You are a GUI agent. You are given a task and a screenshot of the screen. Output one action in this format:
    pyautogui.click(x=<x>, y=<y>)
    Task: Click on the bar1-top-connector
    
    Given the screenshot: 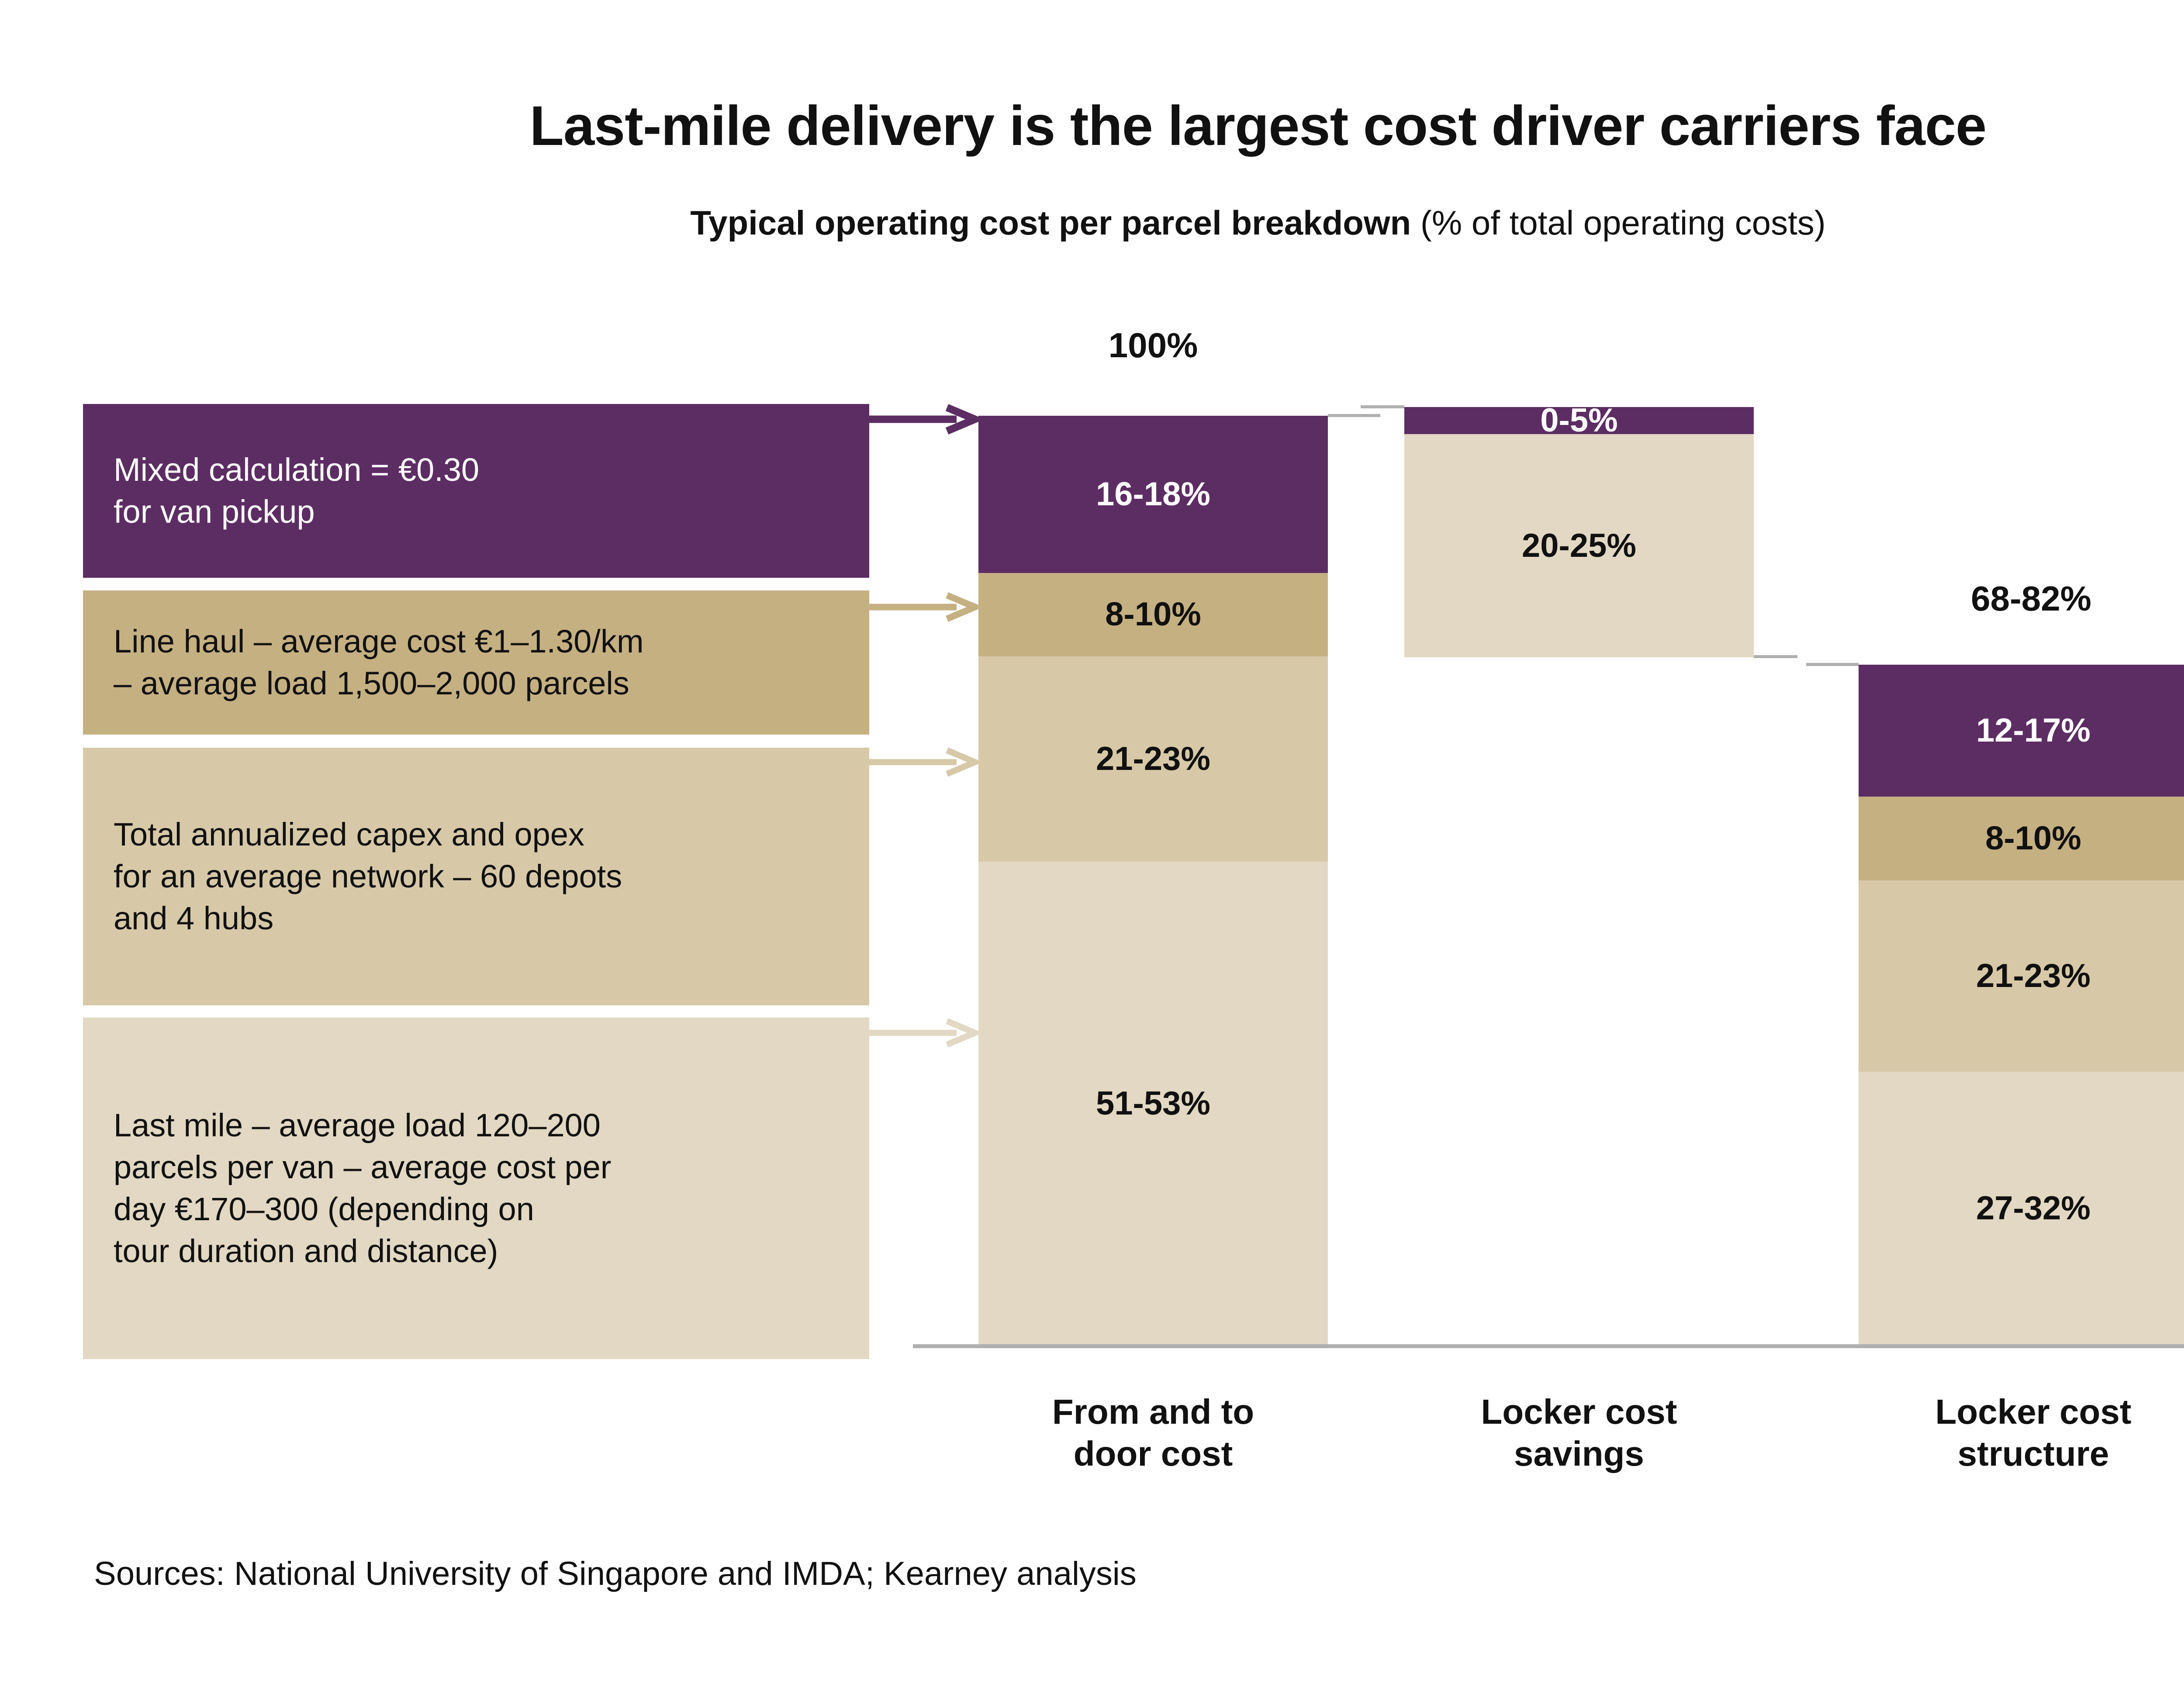 What is the action you would take?
    pyautogui.click(x=1354, y=415)
    